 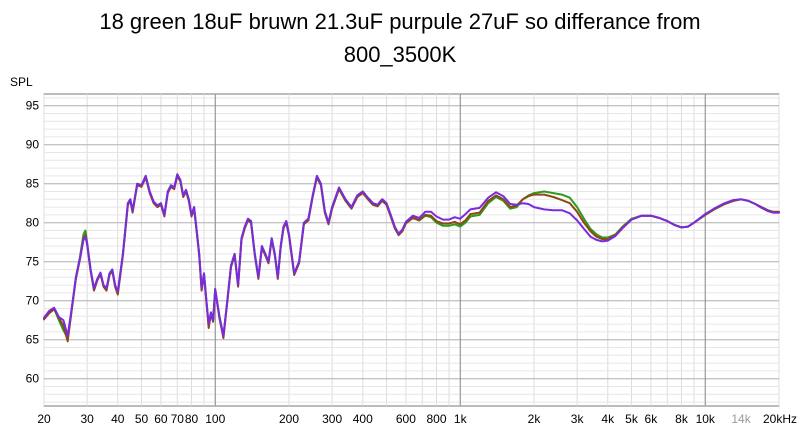 What do you see at coordinates (87, 419) in the screenshot?
I see `x-tick-label: 30` at bounding box center [87, 419].